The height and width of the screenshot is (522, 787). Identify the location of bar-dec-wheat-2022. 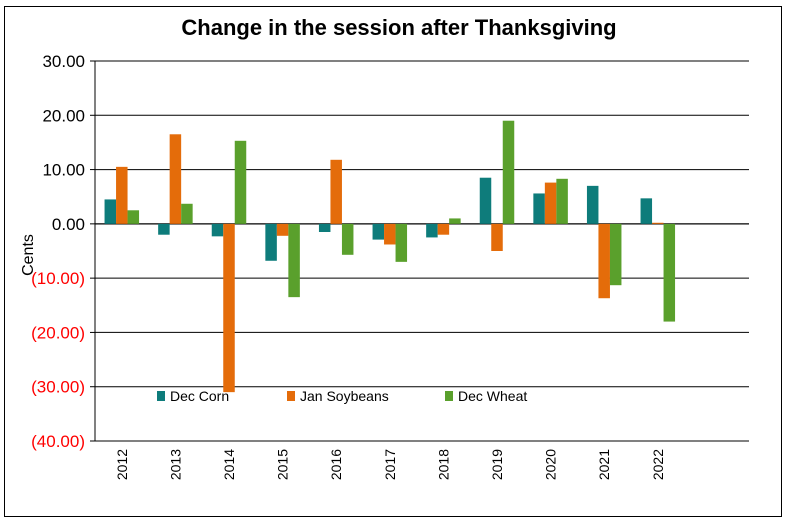
(669, 272).